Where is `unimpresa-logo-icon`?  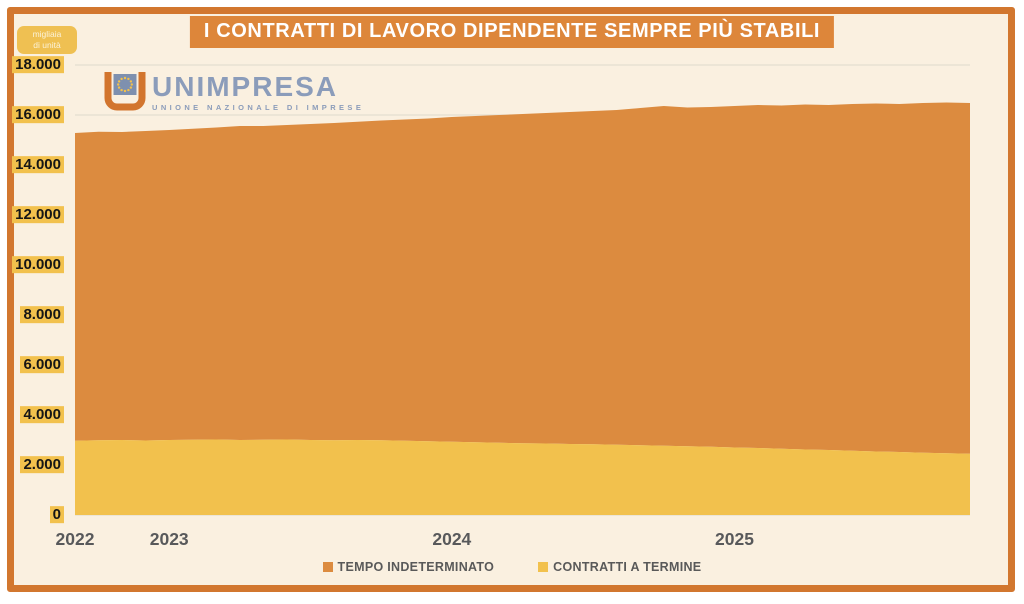
unimpresa-logo-icon is located at coordinates (125, 93).